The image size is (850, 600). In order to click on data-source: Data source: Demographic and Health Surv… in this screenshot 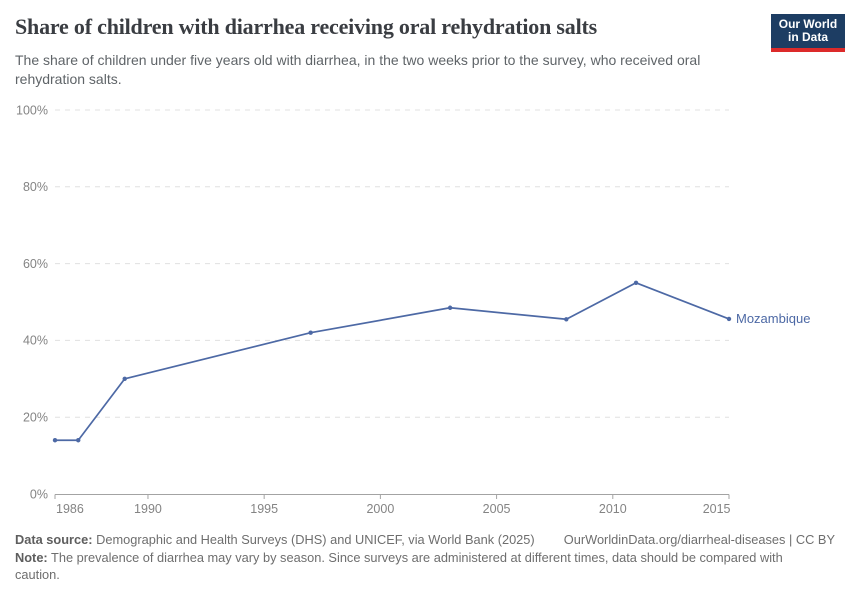, I will do `click(275, 539)`.